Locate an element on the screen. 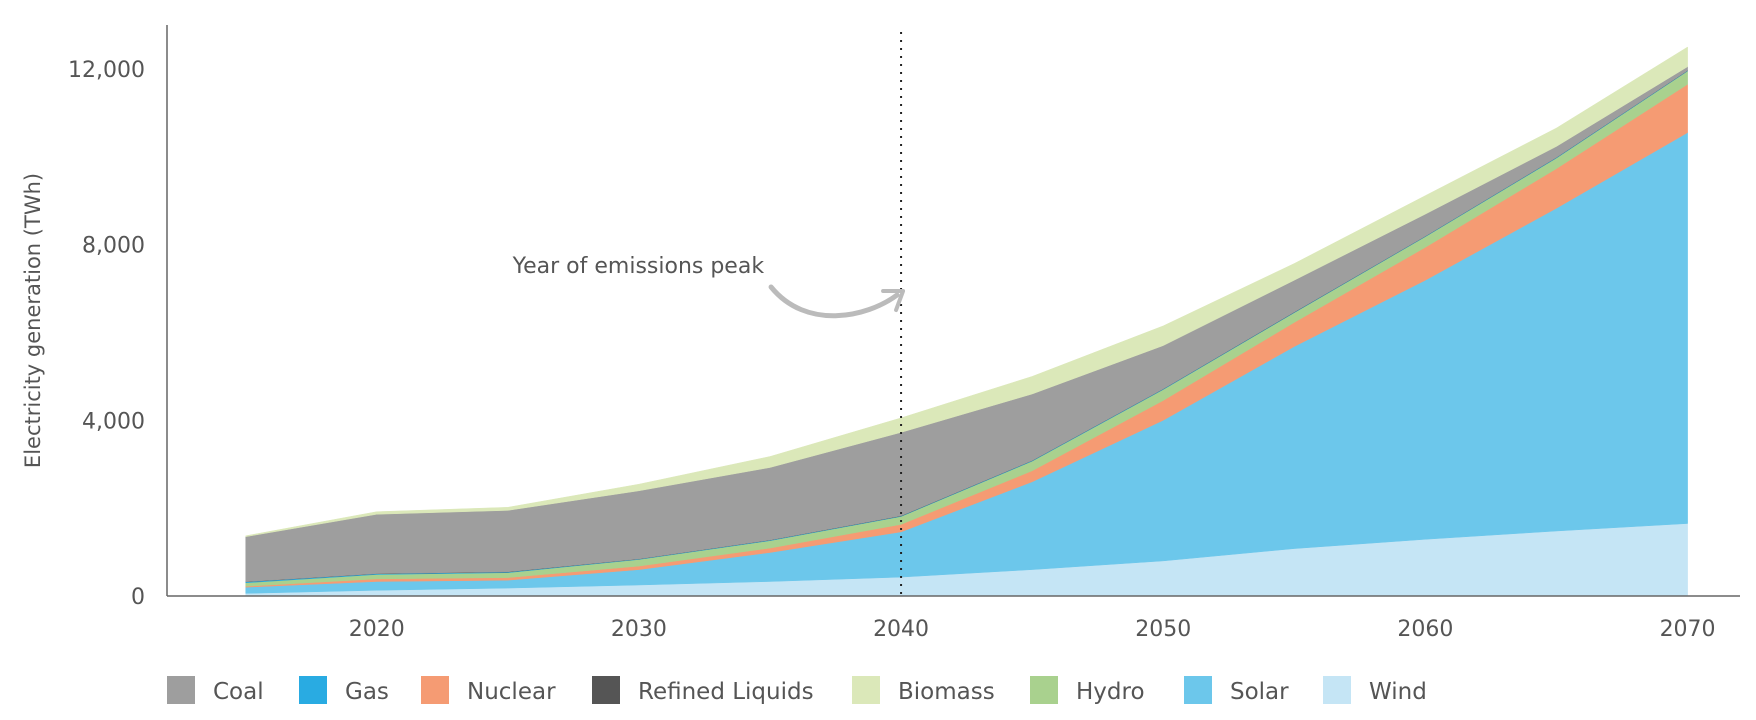  arrowhead-icon is located at coordinates (893, 300).